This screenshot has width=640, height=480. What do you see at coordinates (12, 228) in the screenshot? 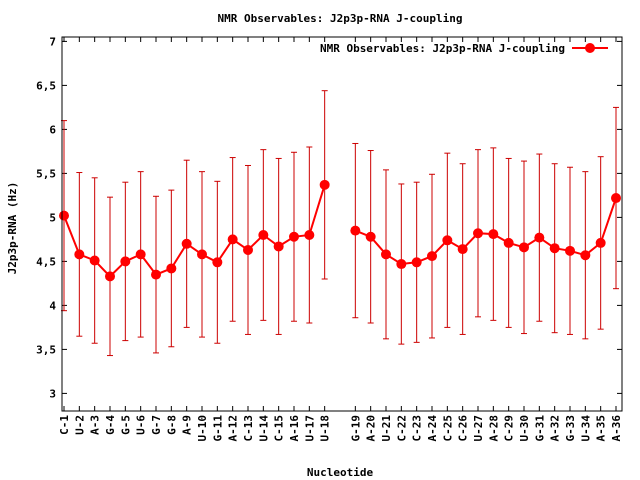
I see `y-axis-label: J2p3p-RNA (Hz)` at bounding box center [12, 228].